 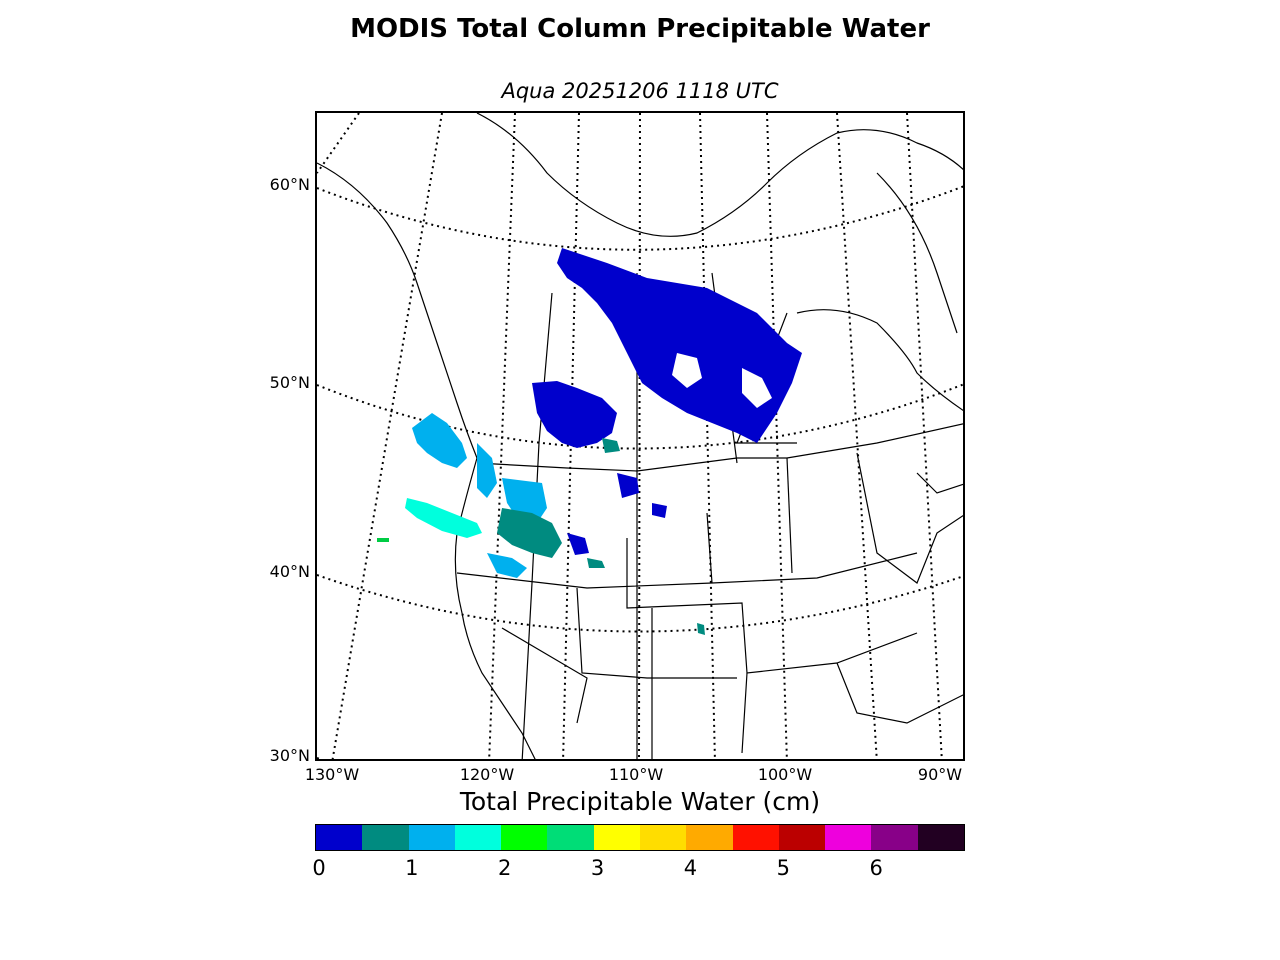 I want to click on lon-label-130w: 130°W, so click(x=332, y=774).